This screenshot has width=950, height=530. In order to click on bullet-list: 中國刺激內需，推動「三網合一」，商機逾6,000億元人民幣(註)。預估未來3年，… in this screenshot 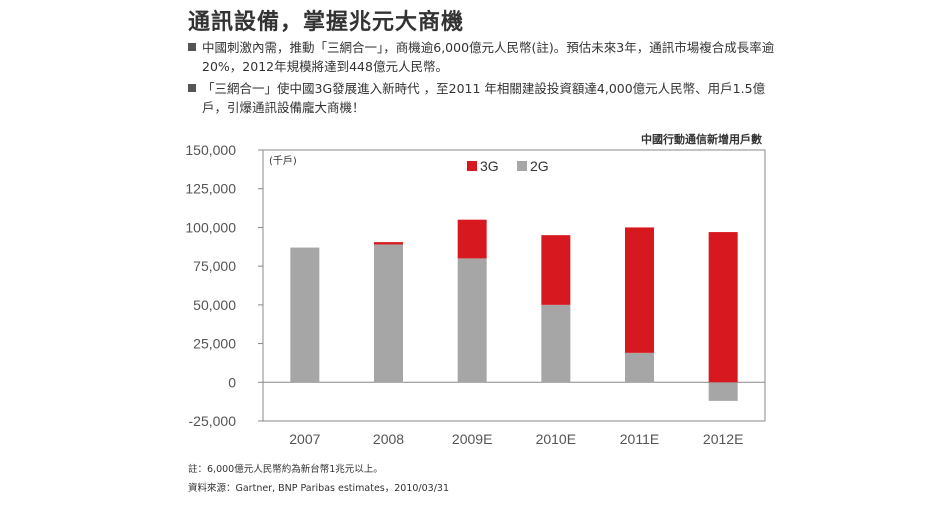, I will do `click(488, 79)`.